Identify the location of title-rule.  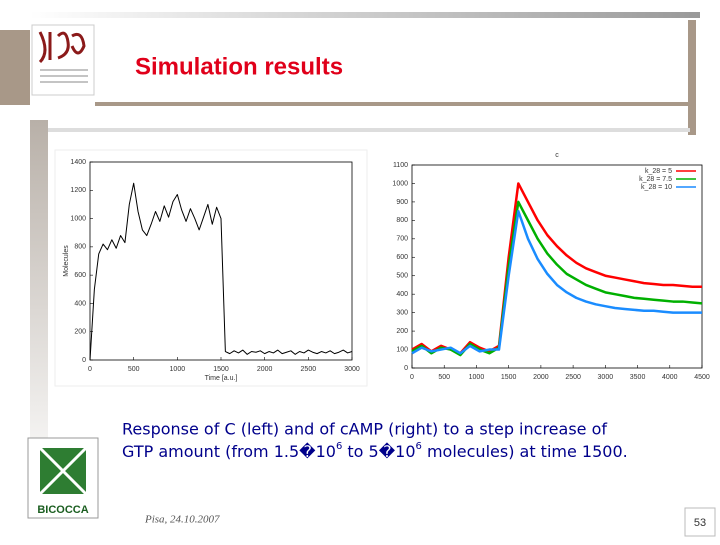
(392, 104).